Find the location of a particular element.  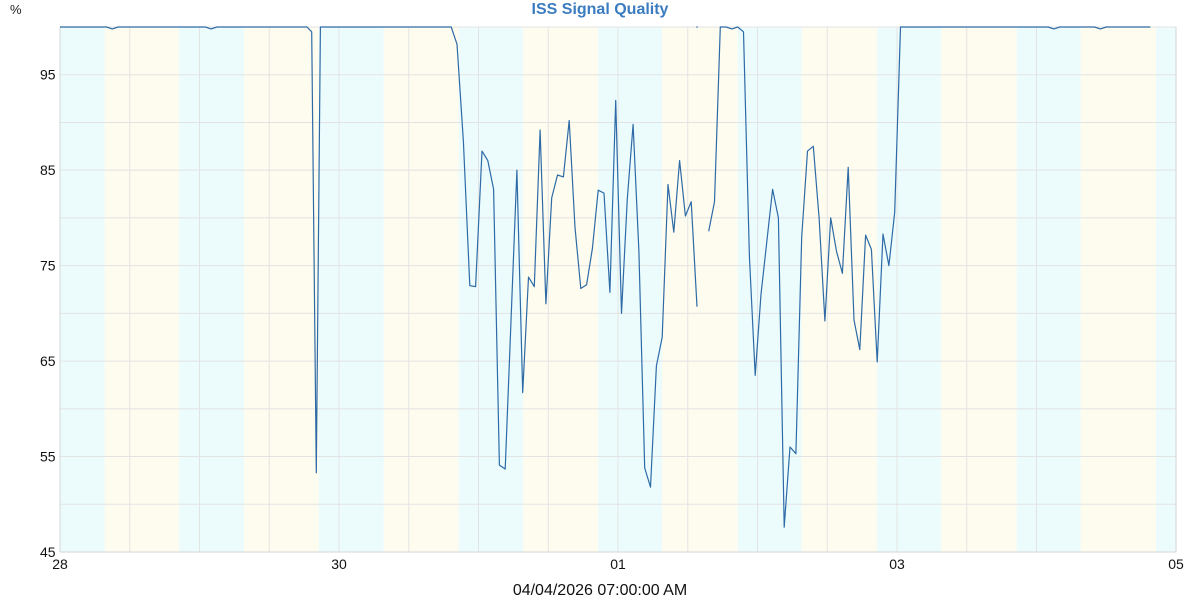

y-tick-label: 75 is located at coordinates (48, 266).